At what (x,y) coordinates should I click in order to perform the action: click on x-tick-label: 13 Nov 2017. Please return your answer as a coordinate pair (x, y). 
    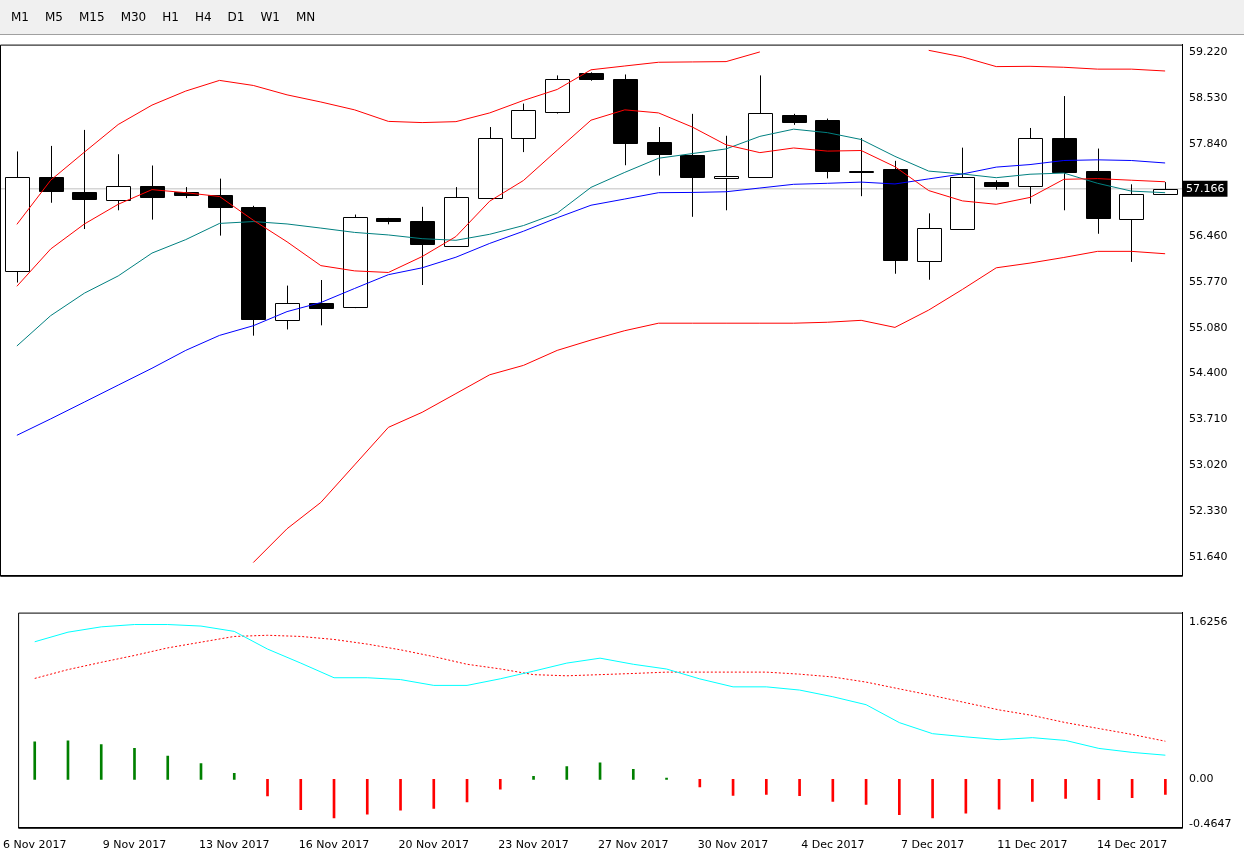
    Looking at the image, I should click on (234, 845).